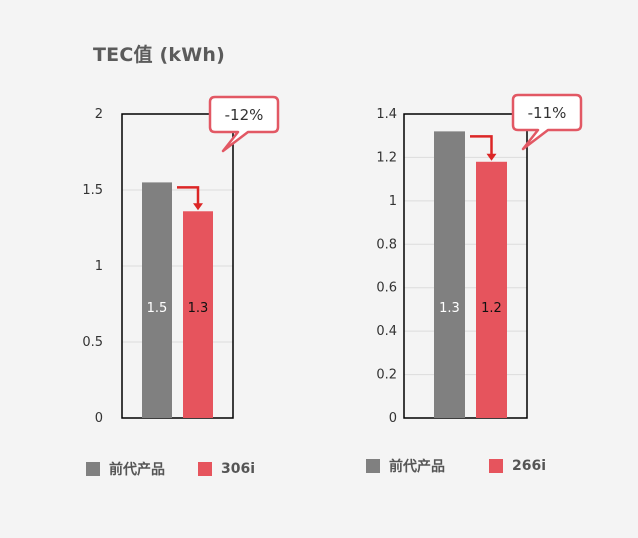 The width and height of the screenshot is (638, 538). I want to click on y-tick-label: 0.2, so click(386, 375).